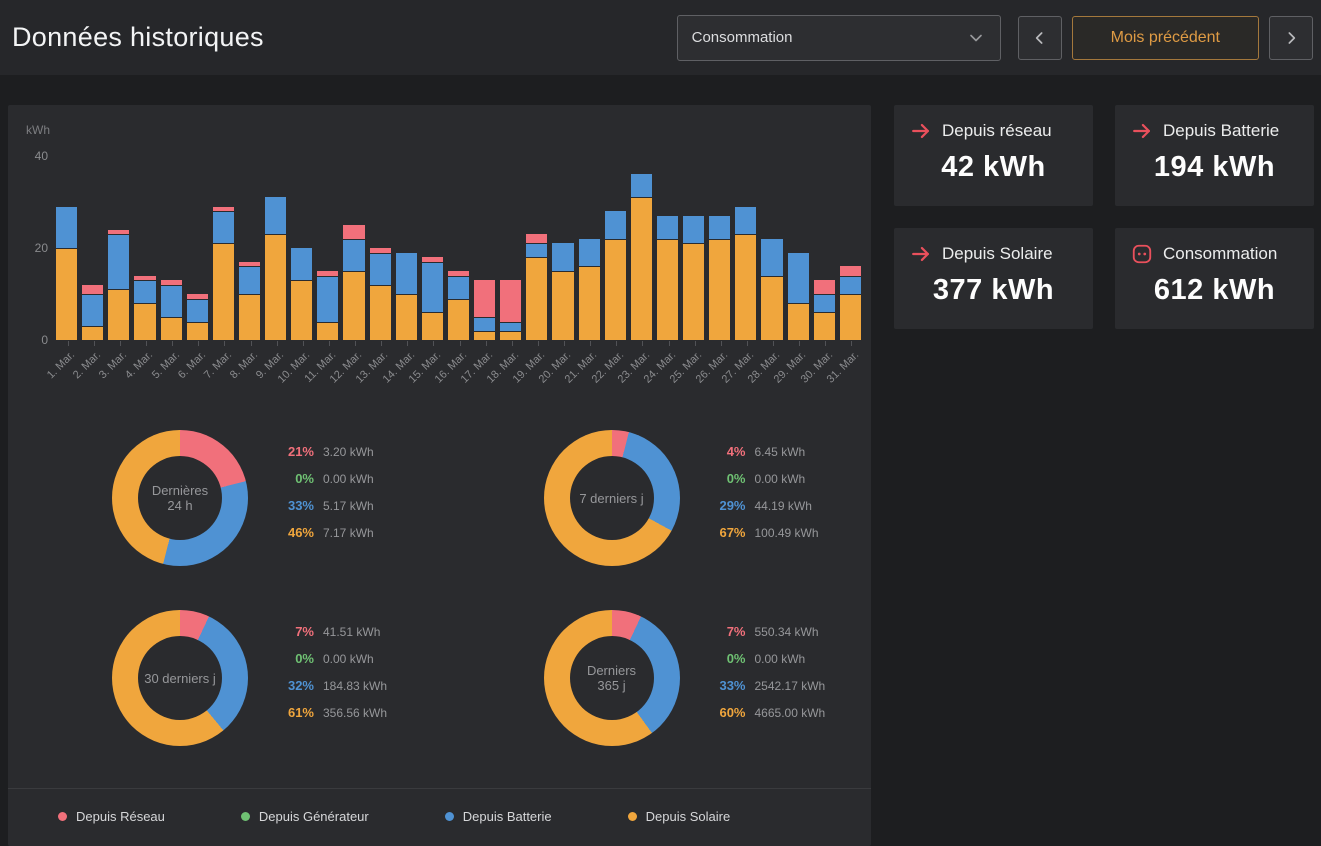 This screenshot has width=1321, height=846. Describe the element at coordinates (816, 369) in the screenshot. I see `x-tick-30: 30. Mar.` at that location.